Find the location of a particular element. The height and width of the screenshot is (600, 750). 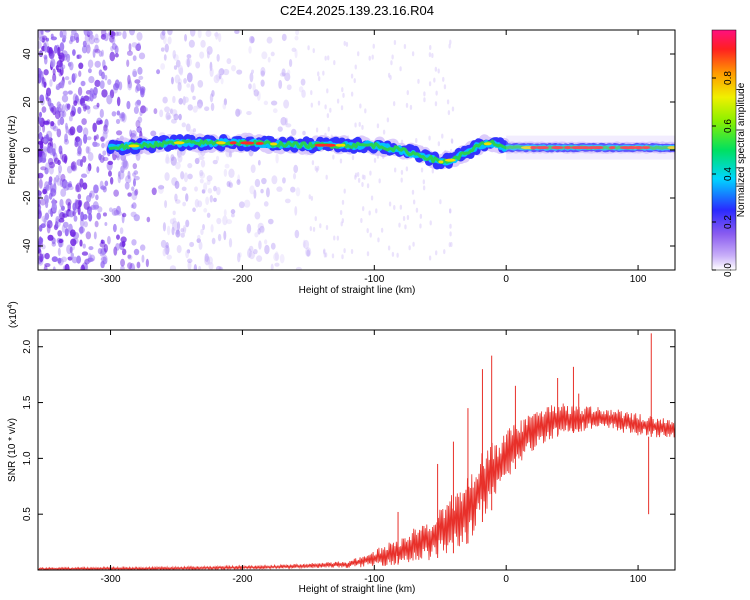

spectrogram-ytick-label: 40 is located at coordinates (27, 54).